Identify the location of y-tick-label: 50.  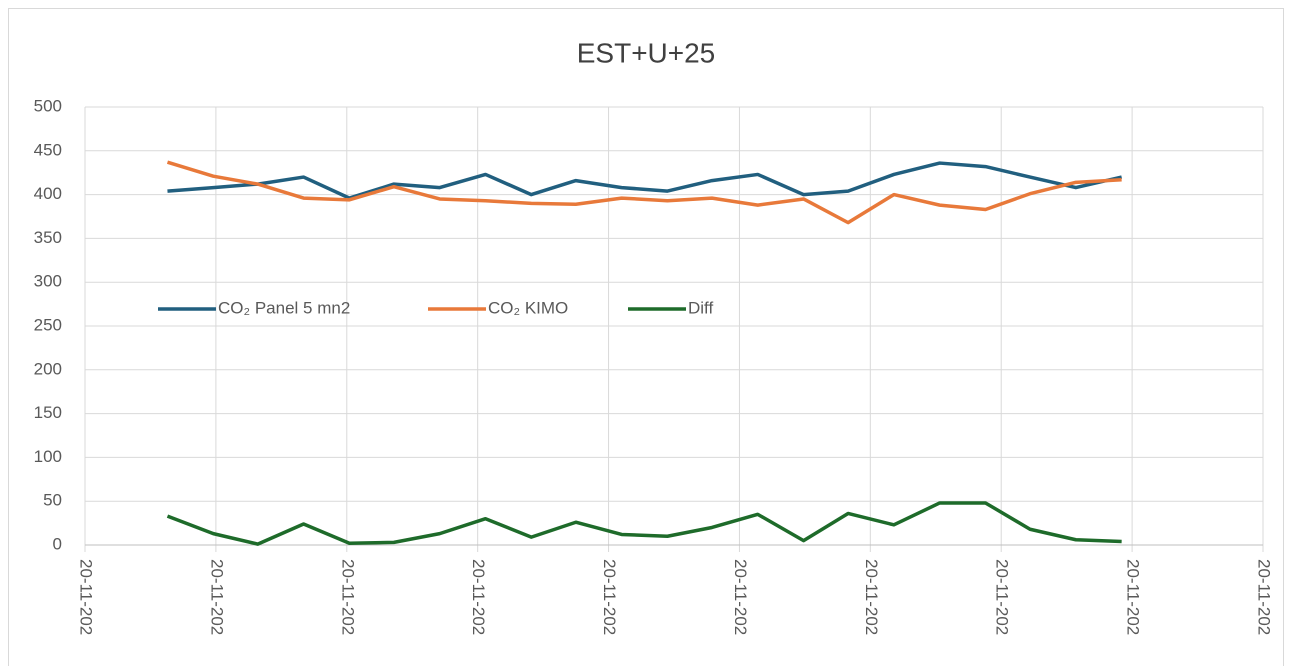
(52, 500).